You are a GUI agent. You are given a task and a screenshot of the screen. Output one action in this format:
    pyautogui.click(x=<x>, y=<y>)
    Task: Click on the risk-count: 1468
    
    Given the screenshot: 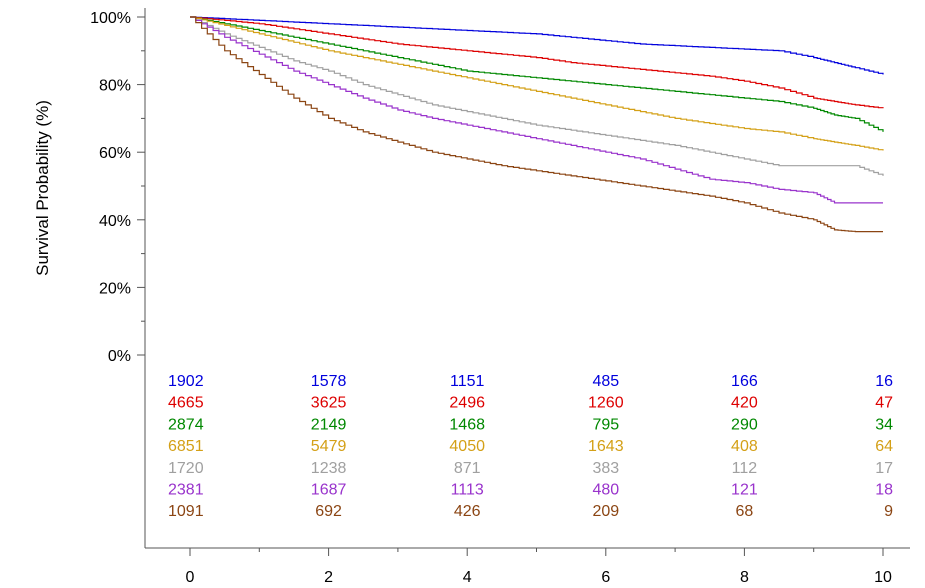 What is the action you would take?
    pyautogui.click(x=467, y=424)
    